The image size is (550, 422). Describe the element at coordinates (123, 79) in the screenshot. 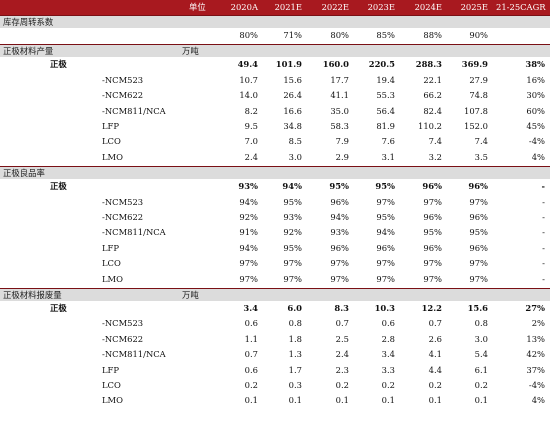

I see `row-label: -NCM523` at that location.